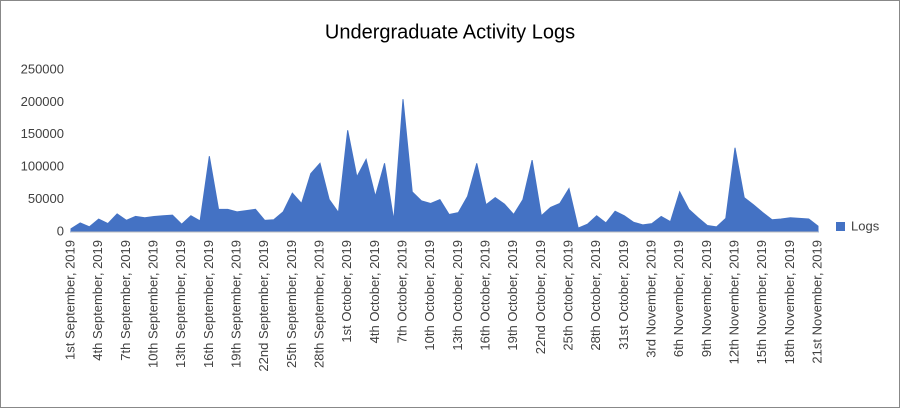 The width and height of the screenshot is (900, 408). I want to click on y-tick-label: 100000, so click(42, 166).